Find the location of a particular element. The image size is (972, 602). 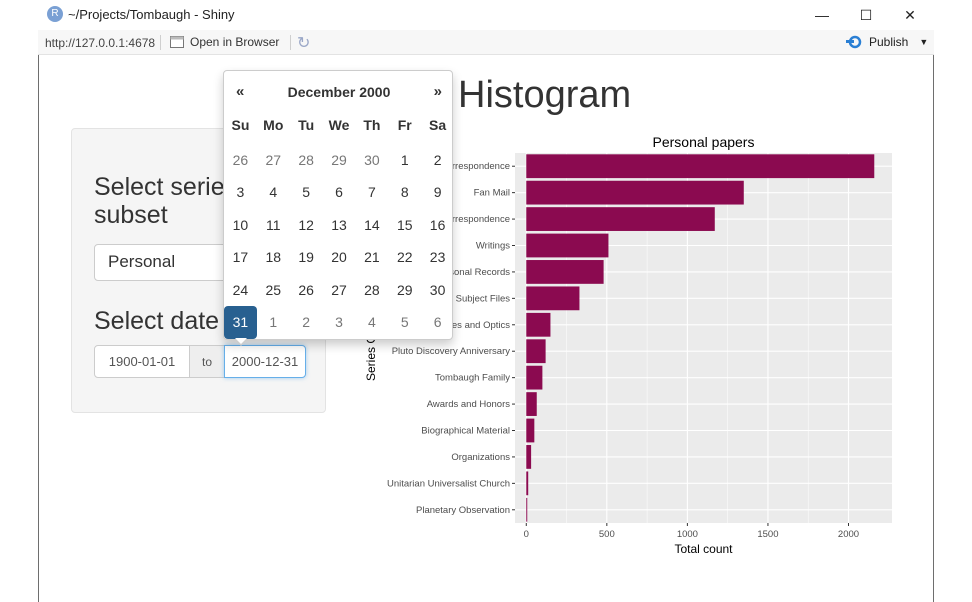

x-tick-label: 0 is located at coordinates (526, 534).